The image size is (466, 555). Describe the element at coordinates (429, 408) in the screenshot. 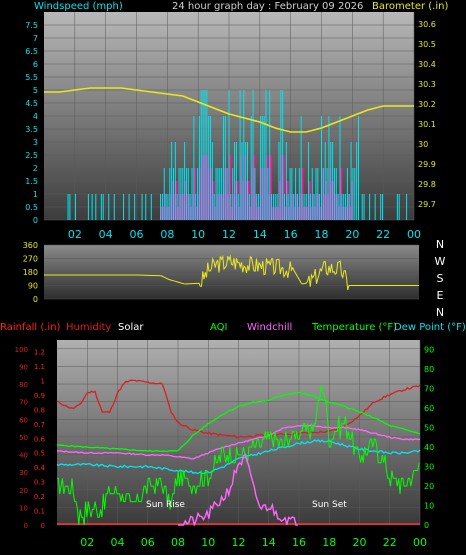

I see `temperature-tick-label: 60` at that location.